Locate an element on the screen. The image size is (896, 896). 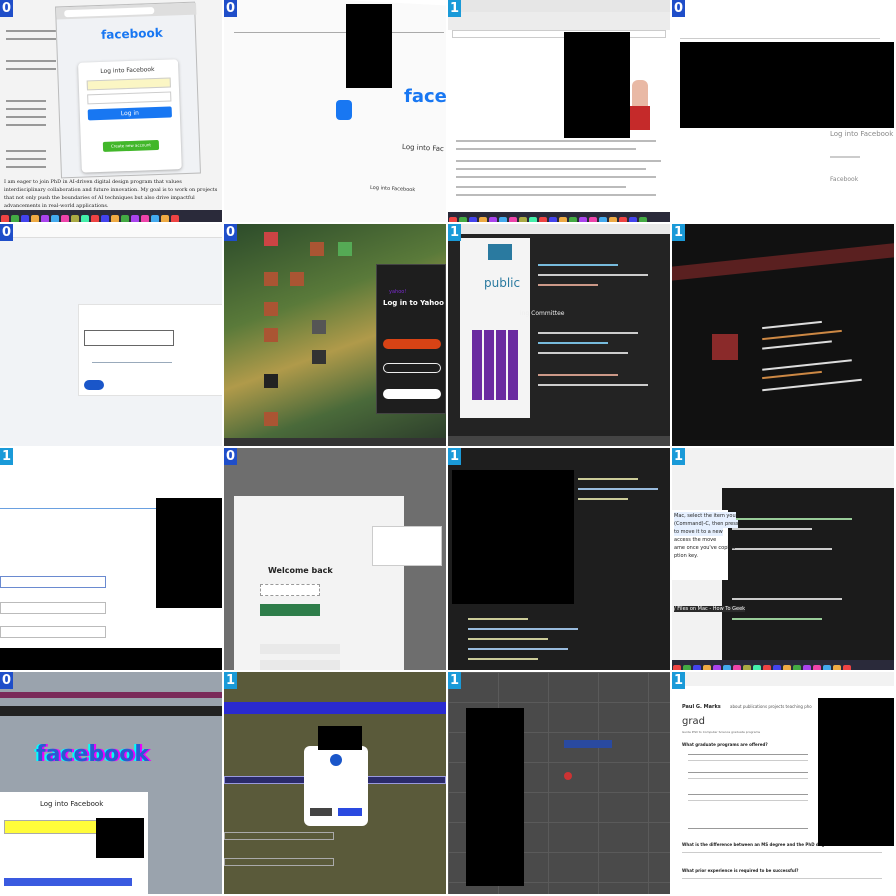
account-icon is located at coordinates (336, 760).